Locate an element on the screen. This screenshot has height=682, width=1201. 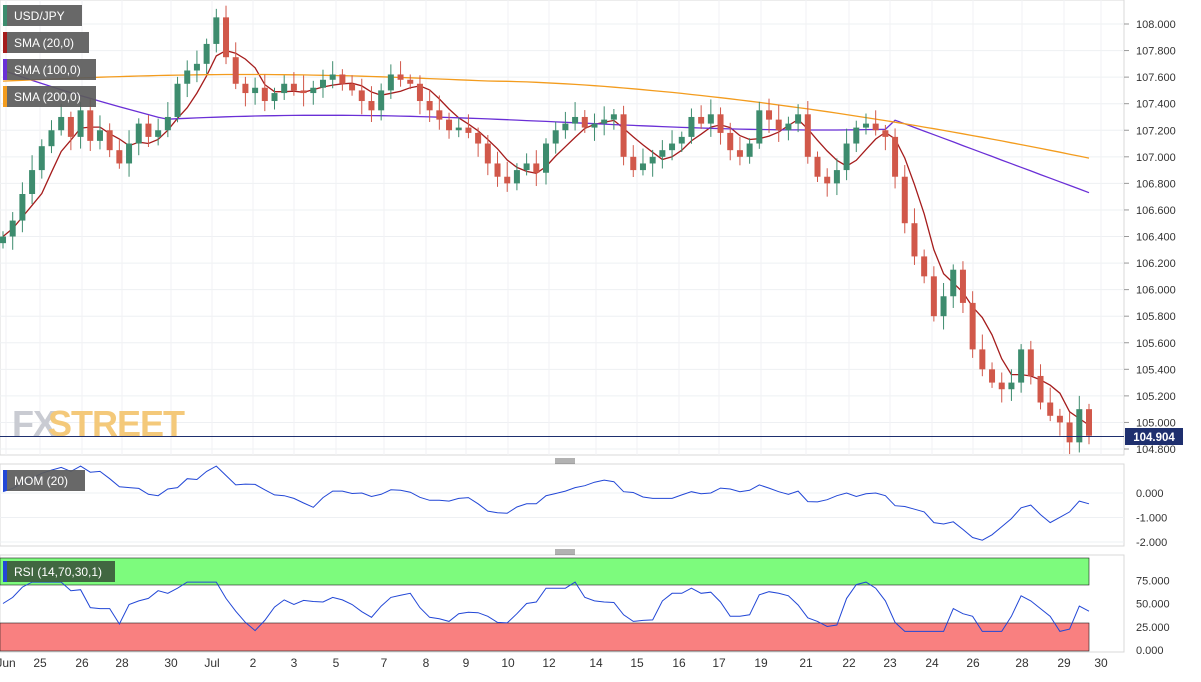
y-tick-label: 105.400 is located at coordinates (1156, 370).